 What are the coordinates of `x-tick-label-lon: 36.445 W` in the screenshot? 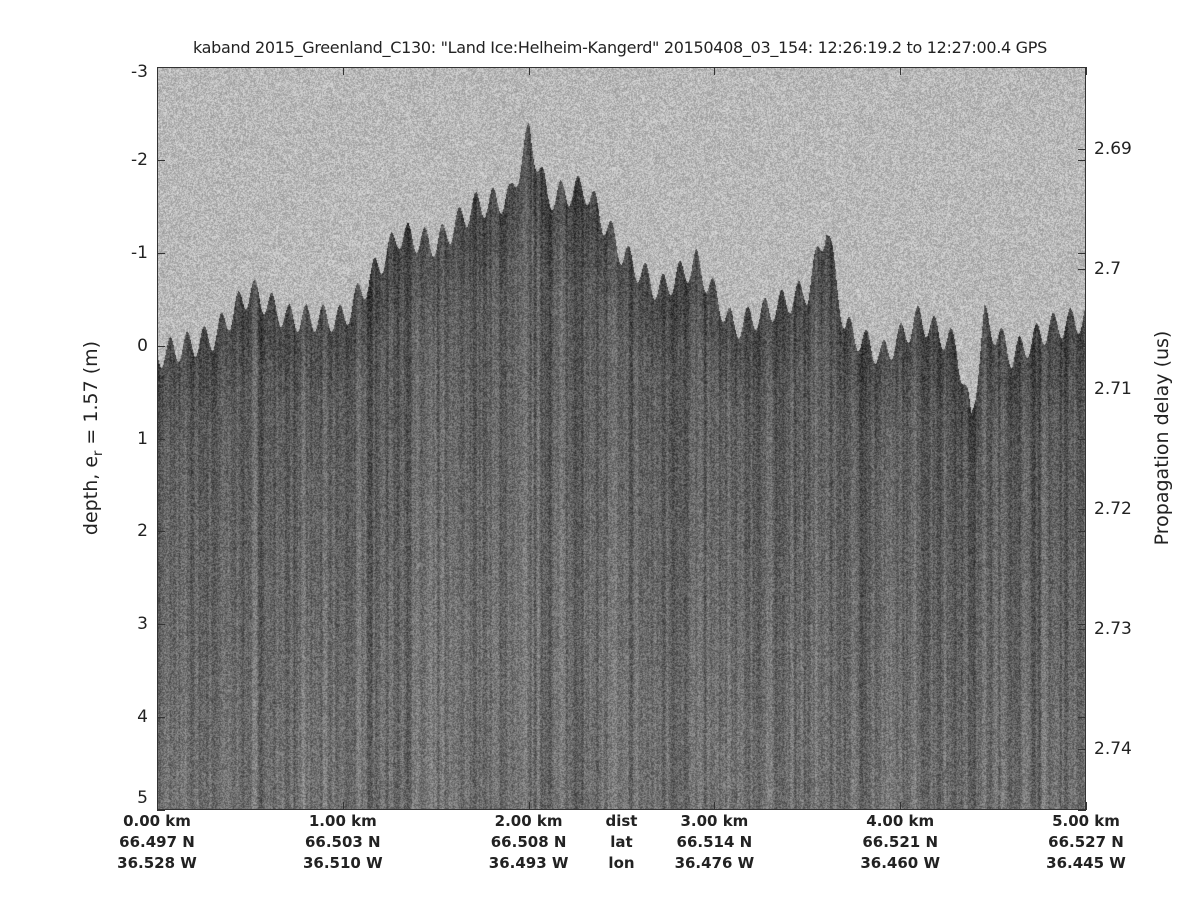 It's located at (1086, 863).